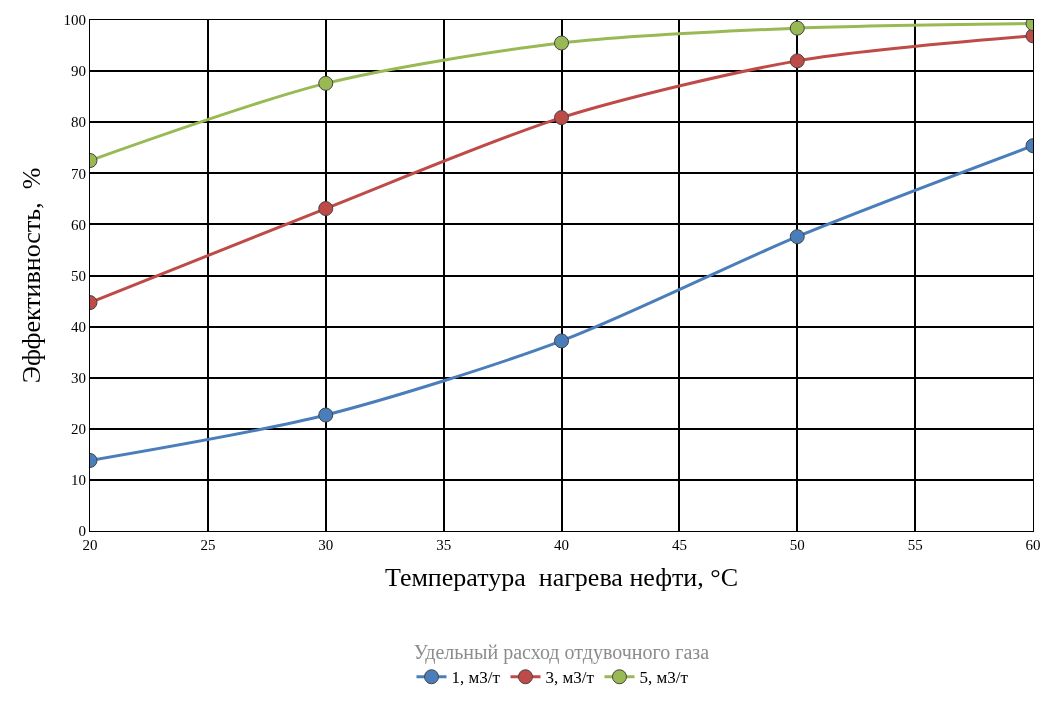 The image size is (1053, 711). Describe the element at coordinates (915, 545) in the screenshot. I see `x-tick-label: 55` at that location.